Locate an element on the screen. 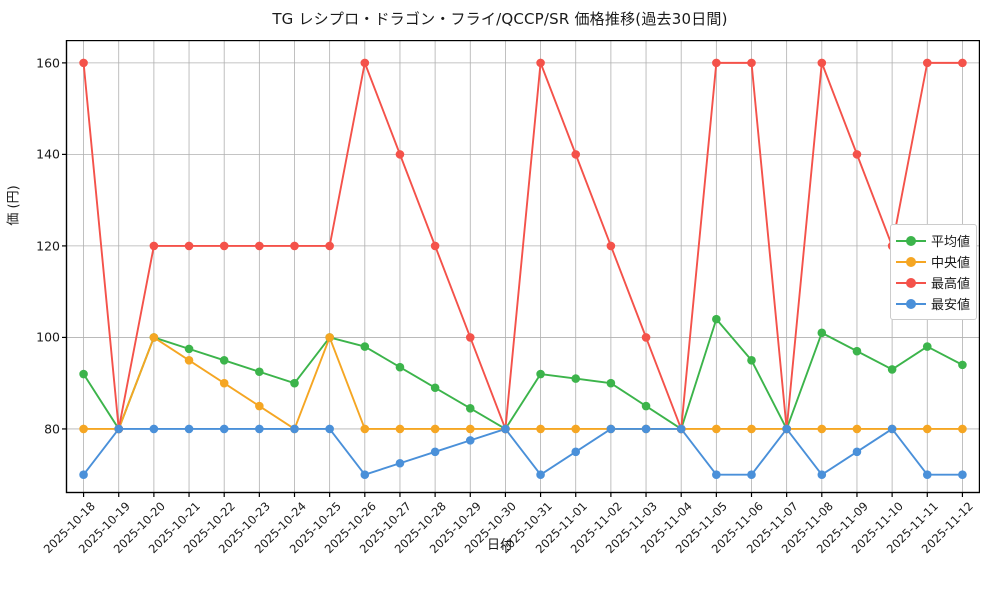 The height and width of the screenshot is (600, 1000). legend-label: 平均値 is located at coordinates (951, 242).